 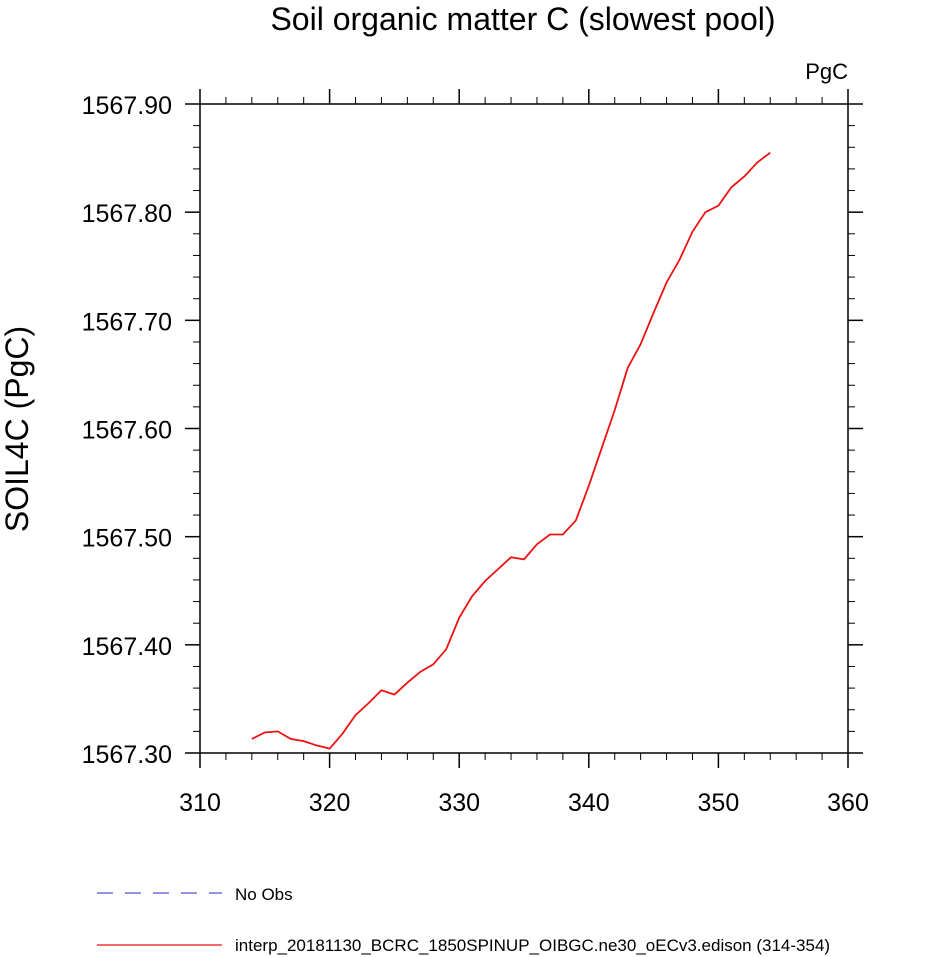 I want to click on x-tick-label: 340, so click(x=589, y=803).